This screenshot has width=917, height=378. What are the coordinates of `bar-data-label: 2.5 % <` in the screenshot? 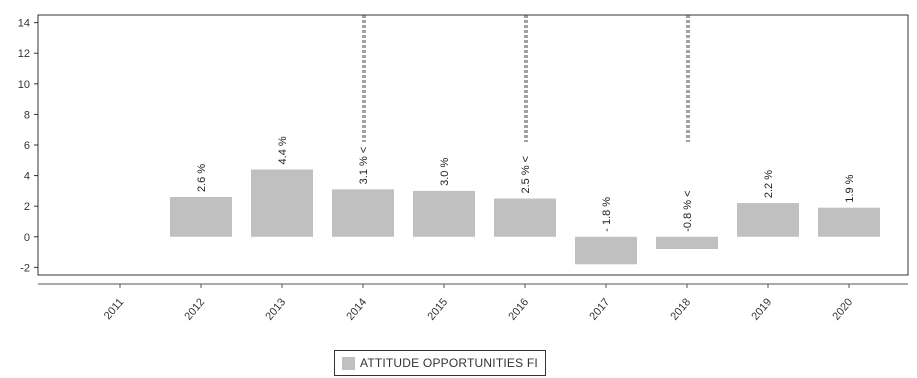 It's located at (526, 175).